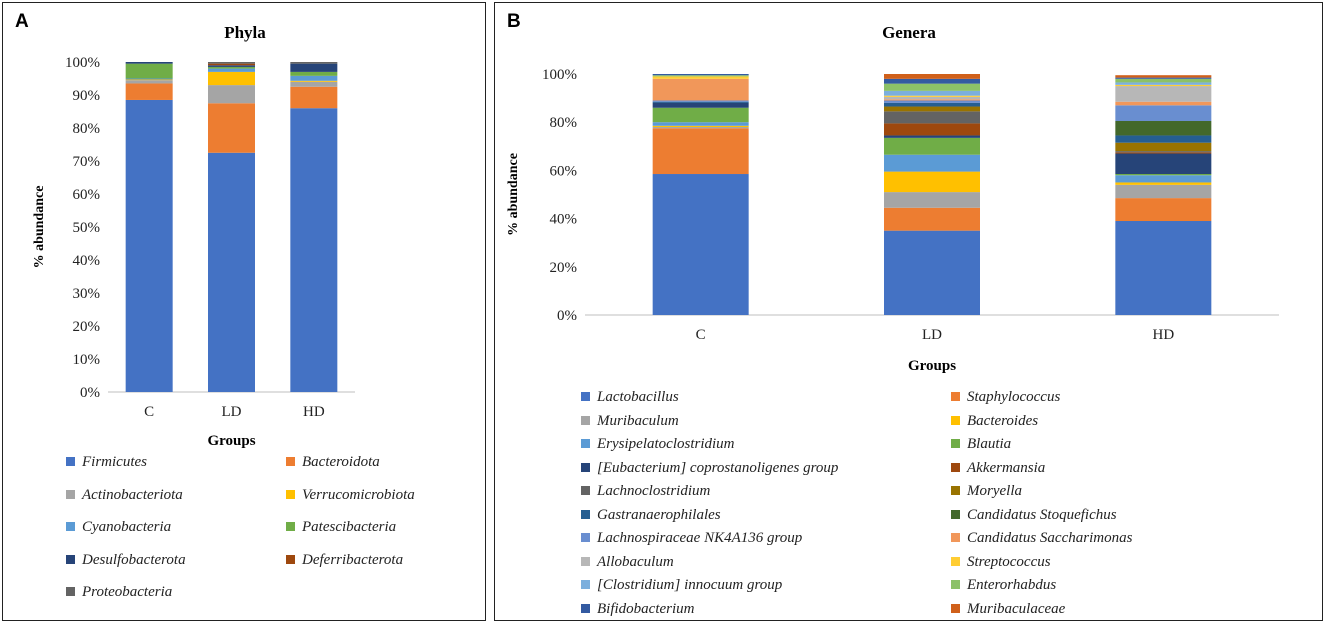 This screenshot has width=1325, height=625. What do you see at coordinates (638, 397) in the screenshot?
I see `legend-label: Lactobacillus` at bounding box center [638, 397].